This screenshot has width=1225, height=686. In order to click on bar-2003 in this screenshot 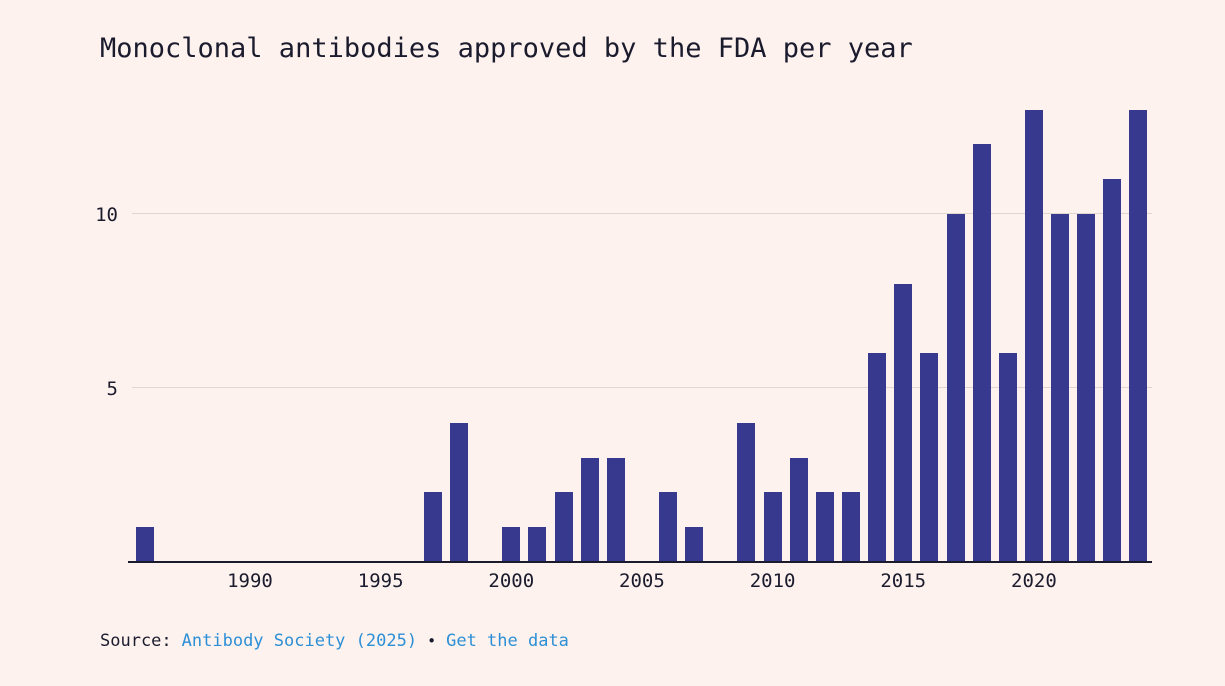, I will do `click(589, 509)`.